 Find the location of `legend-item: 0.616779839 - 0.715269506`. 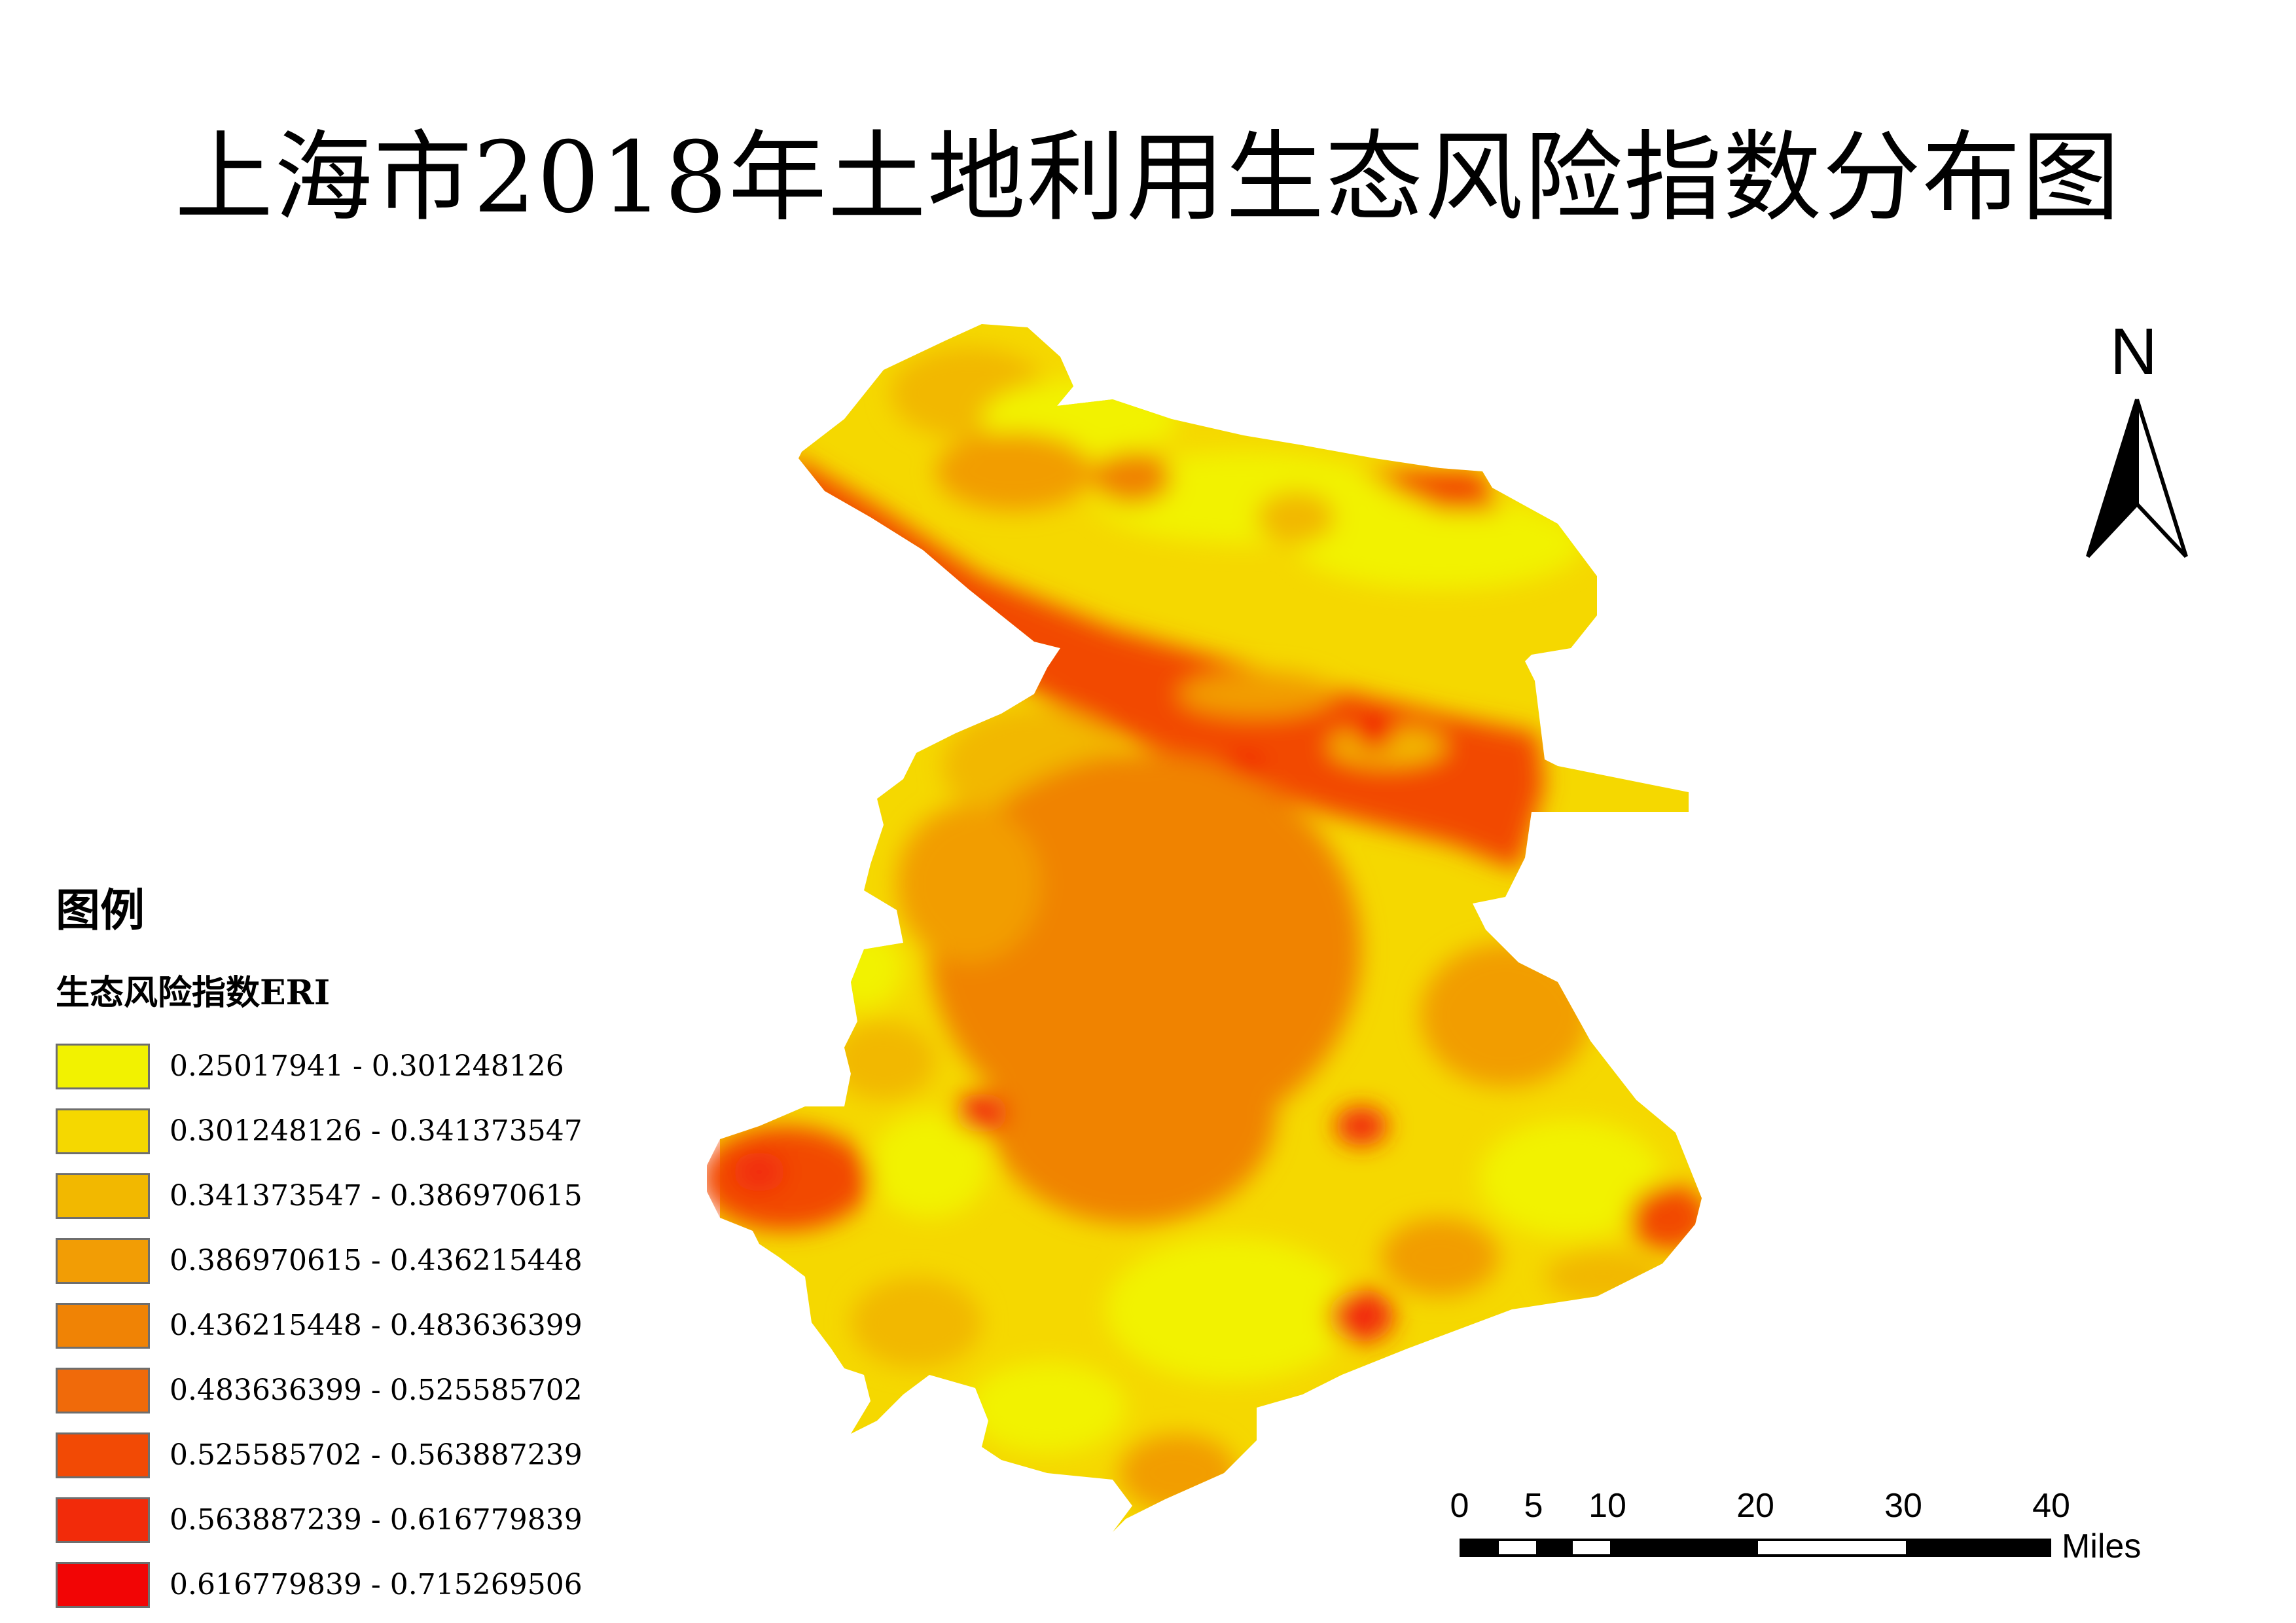

legend-item: 0.616779839 - 0.715269506 is located at coordinates (383, 1584).